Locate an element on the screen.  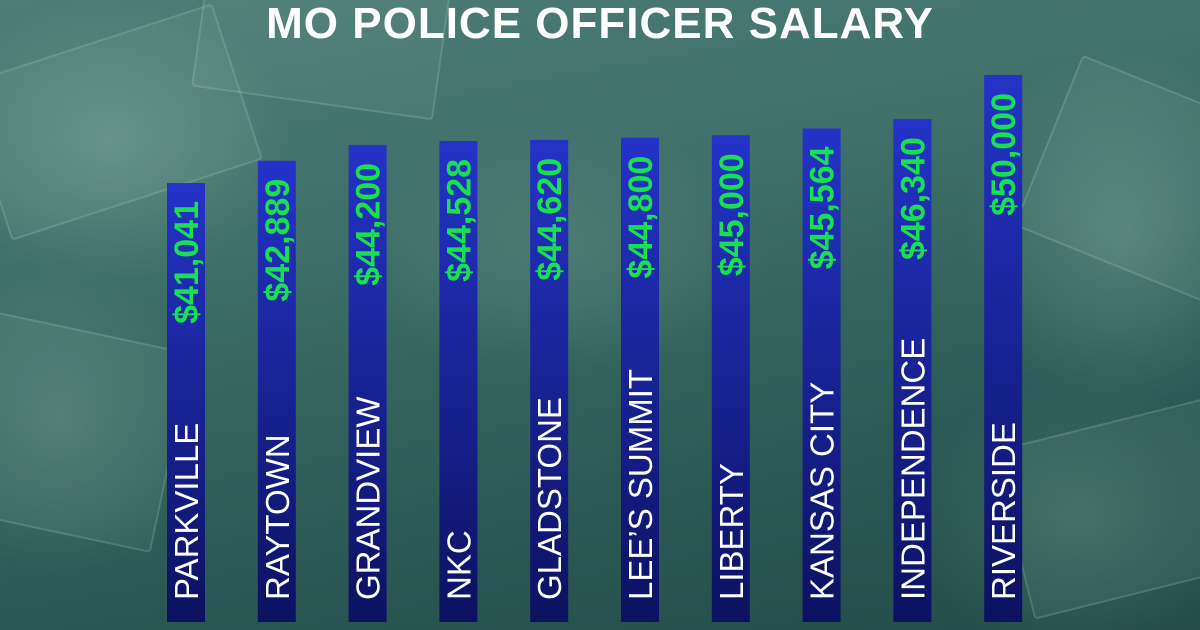
value-label: $44,620 is located at coordinates (550, 219).